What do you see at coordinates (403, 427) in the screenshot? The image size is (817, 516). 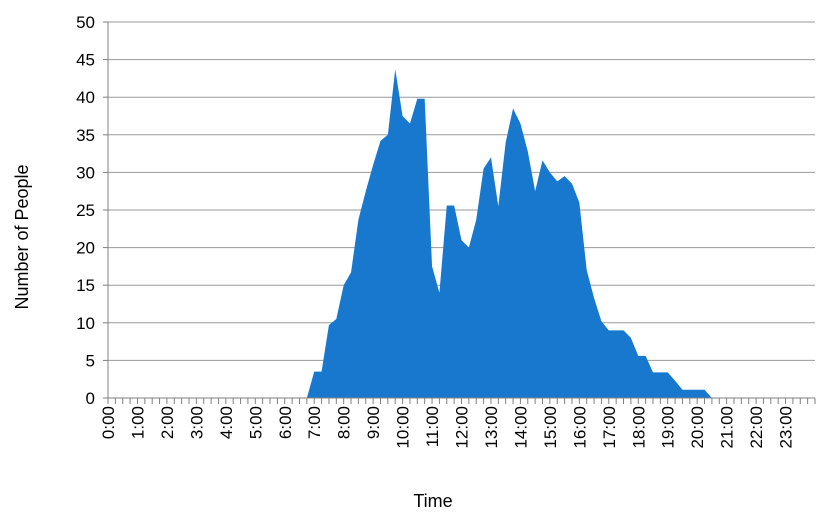 I see `x-tick-label: 10:00` at bounding box center [403, 427].